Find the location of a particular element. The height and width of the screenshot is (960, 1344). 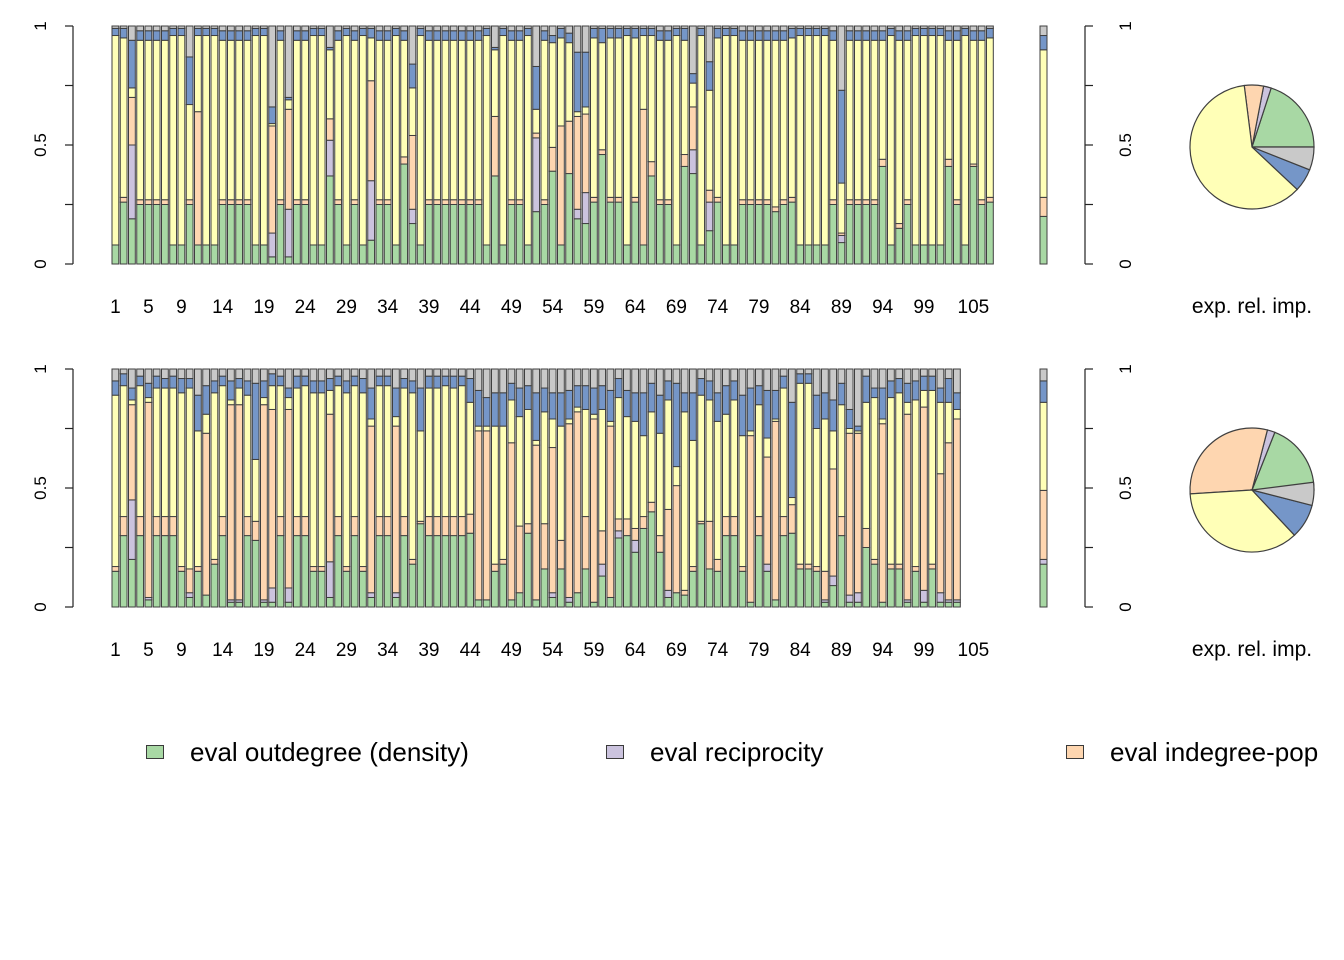

summary-bar-segment-blue is located at coordinates (1043, 391).